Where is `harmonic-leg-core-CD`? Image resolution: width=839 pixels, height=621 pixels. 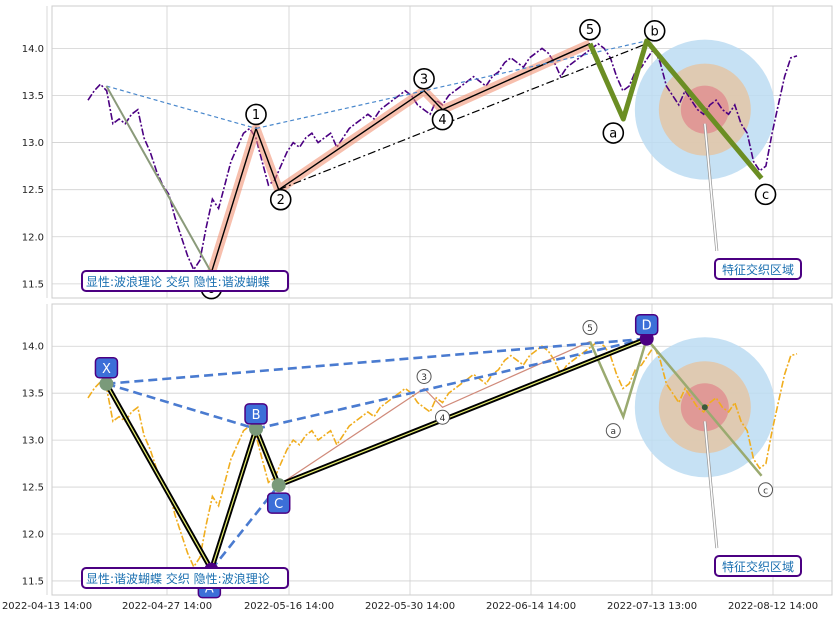 harmonic-leg-core-CD is located at coordinates (462, 412).